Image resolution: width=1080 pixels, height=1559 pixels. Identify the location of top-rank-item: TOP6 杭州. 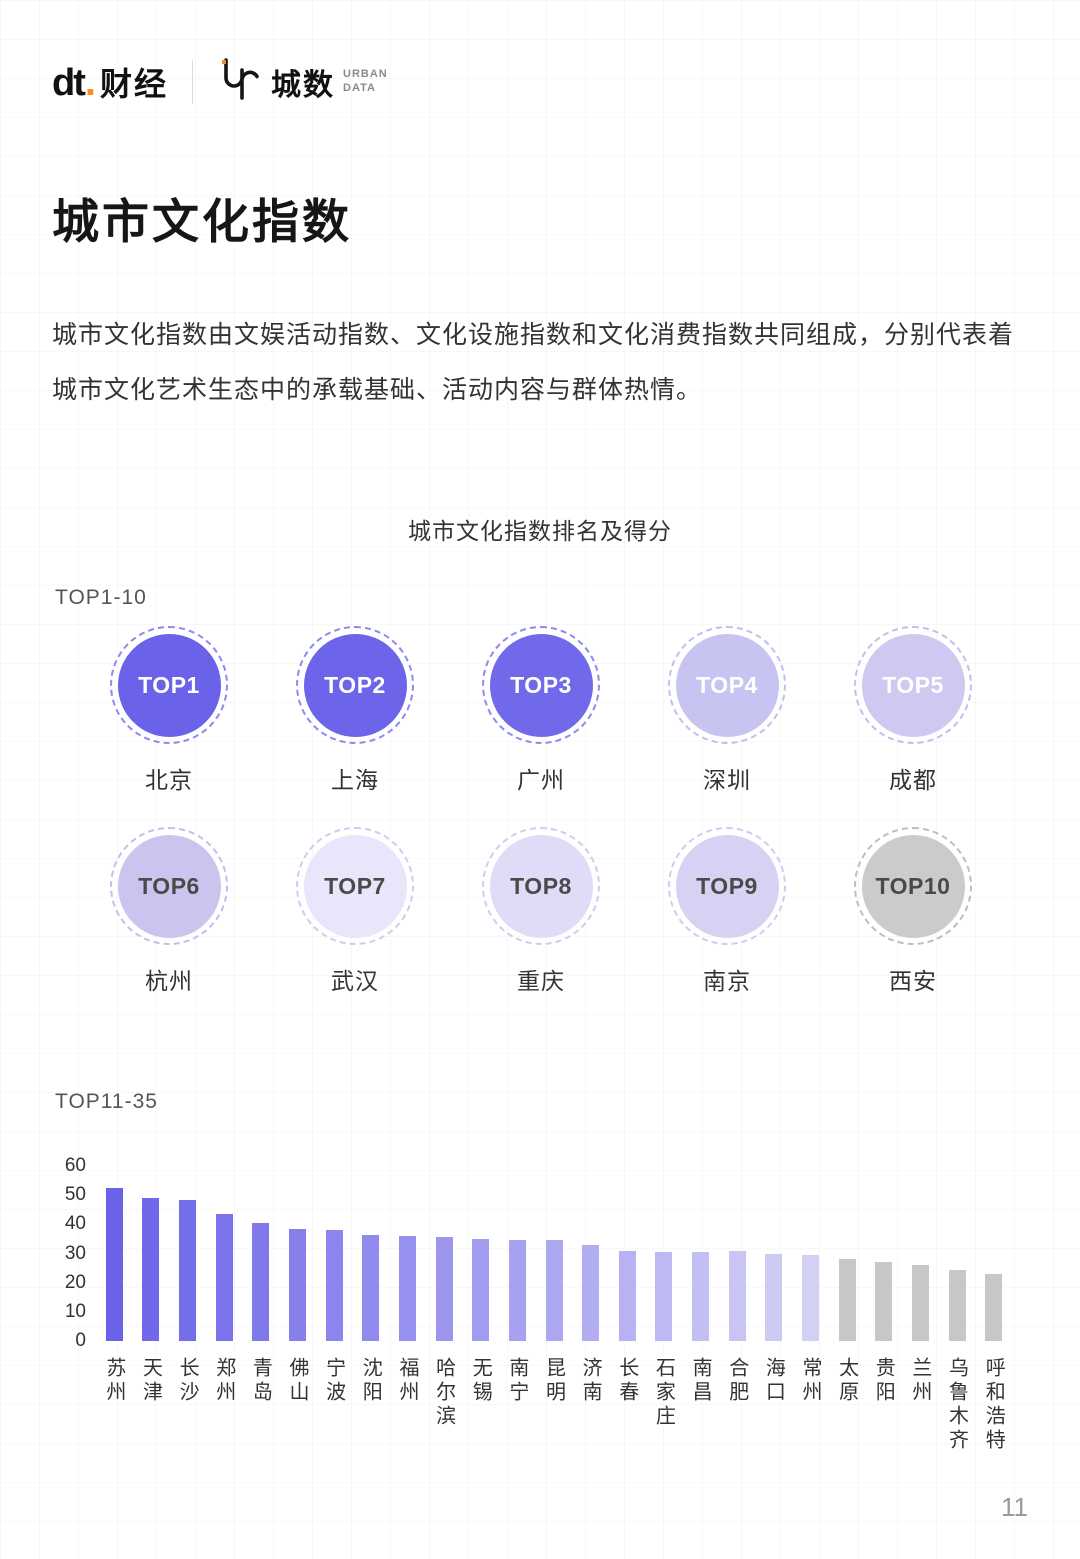
(169, 911).